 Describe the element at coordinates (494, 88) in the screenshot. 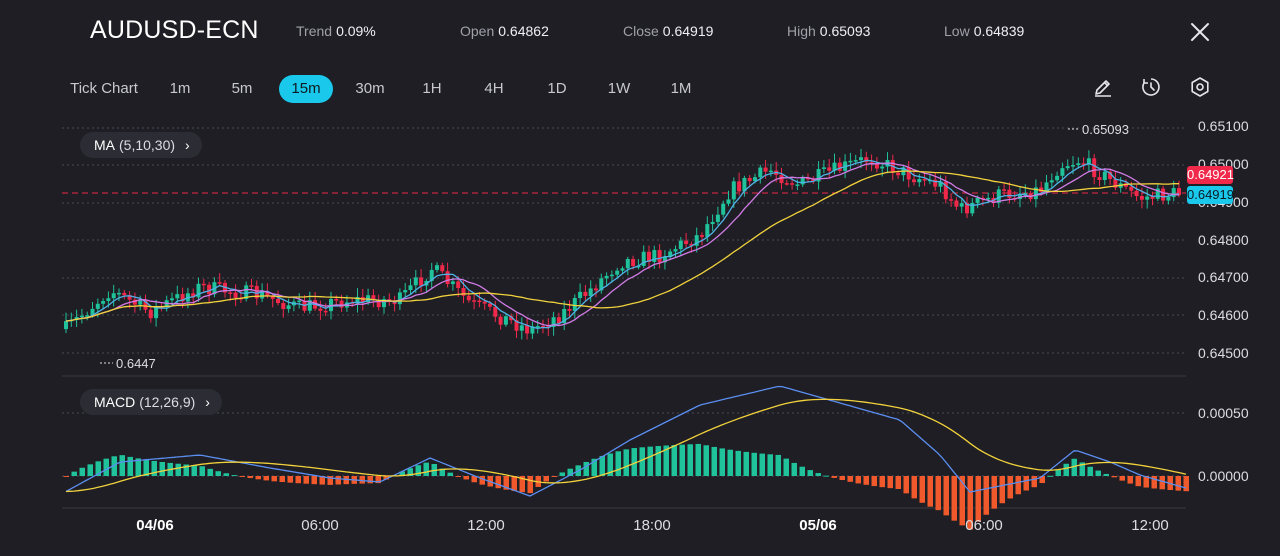

I see `tab-4h: 4H` at that location.